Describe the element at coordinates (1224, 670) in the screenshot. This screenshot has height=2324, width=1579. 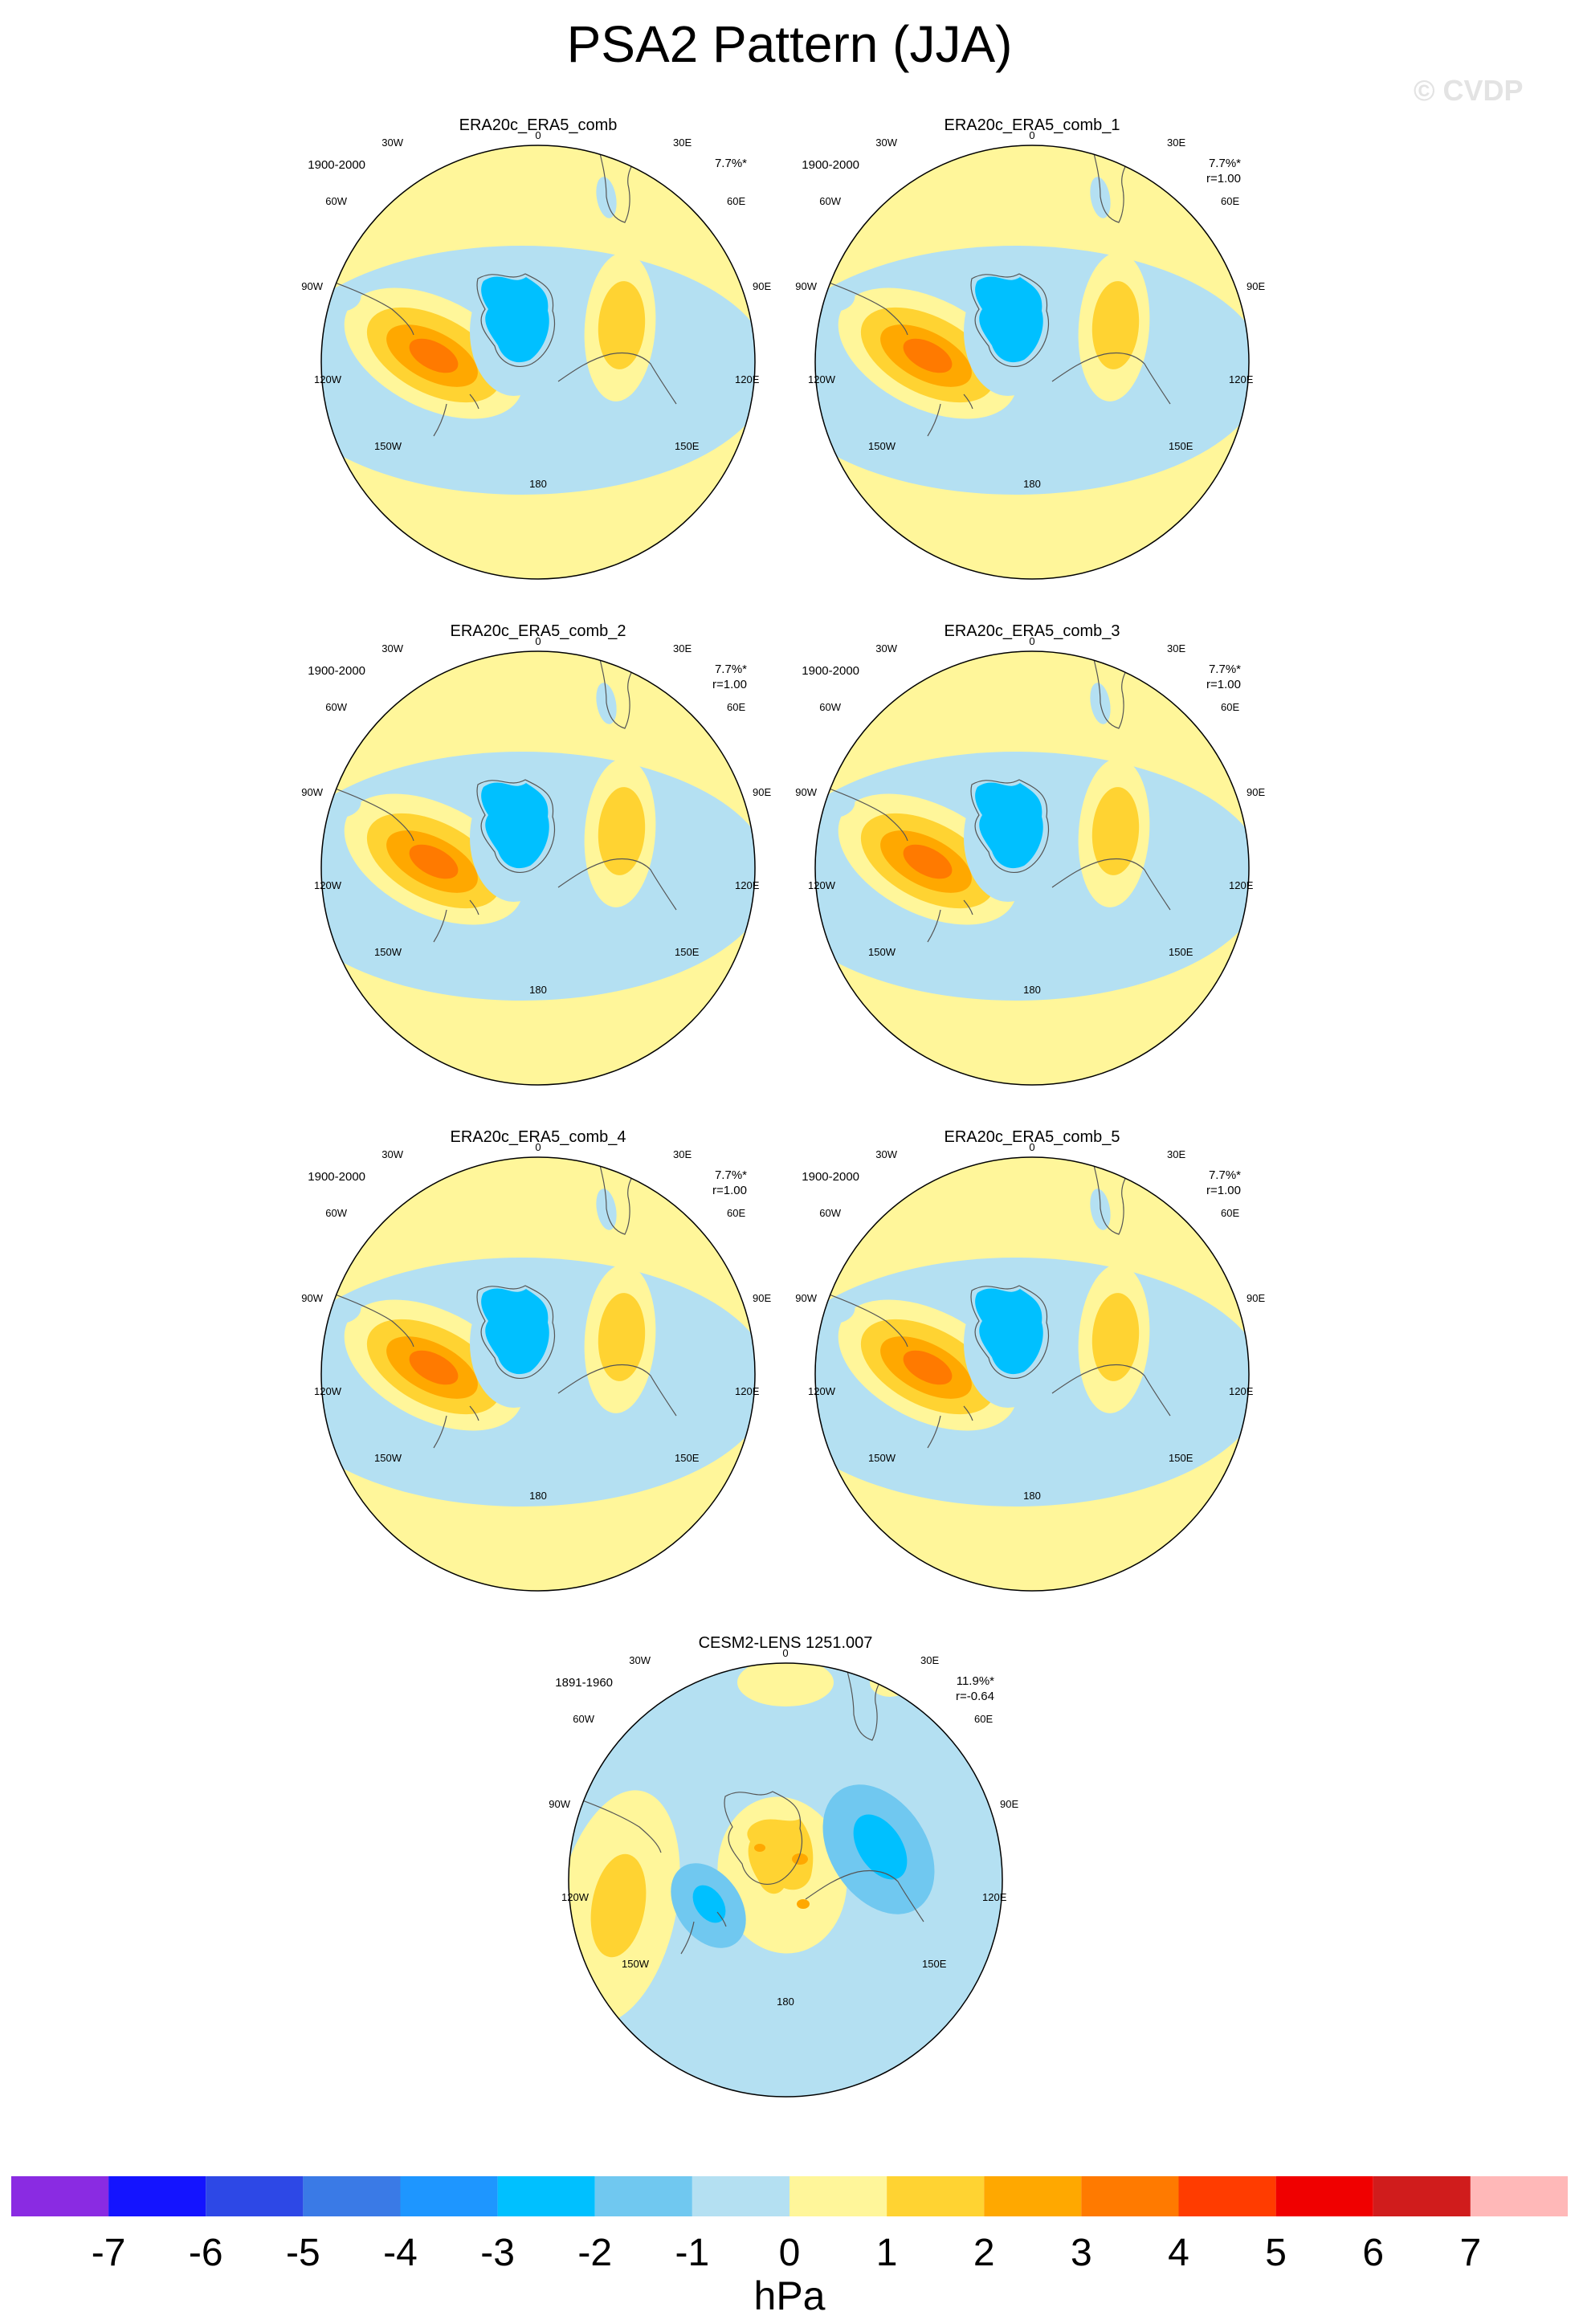
I see `panel-percent-variance: 7.7%*` at that location.